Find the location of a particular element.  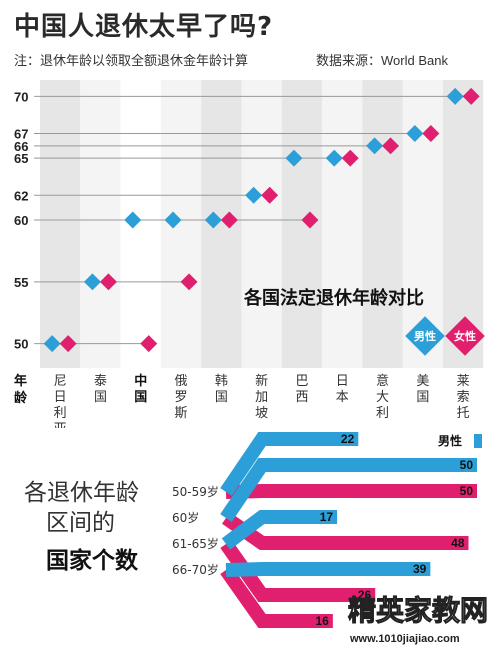

y-tick-label: 67 is located at coordinates (21, 133).